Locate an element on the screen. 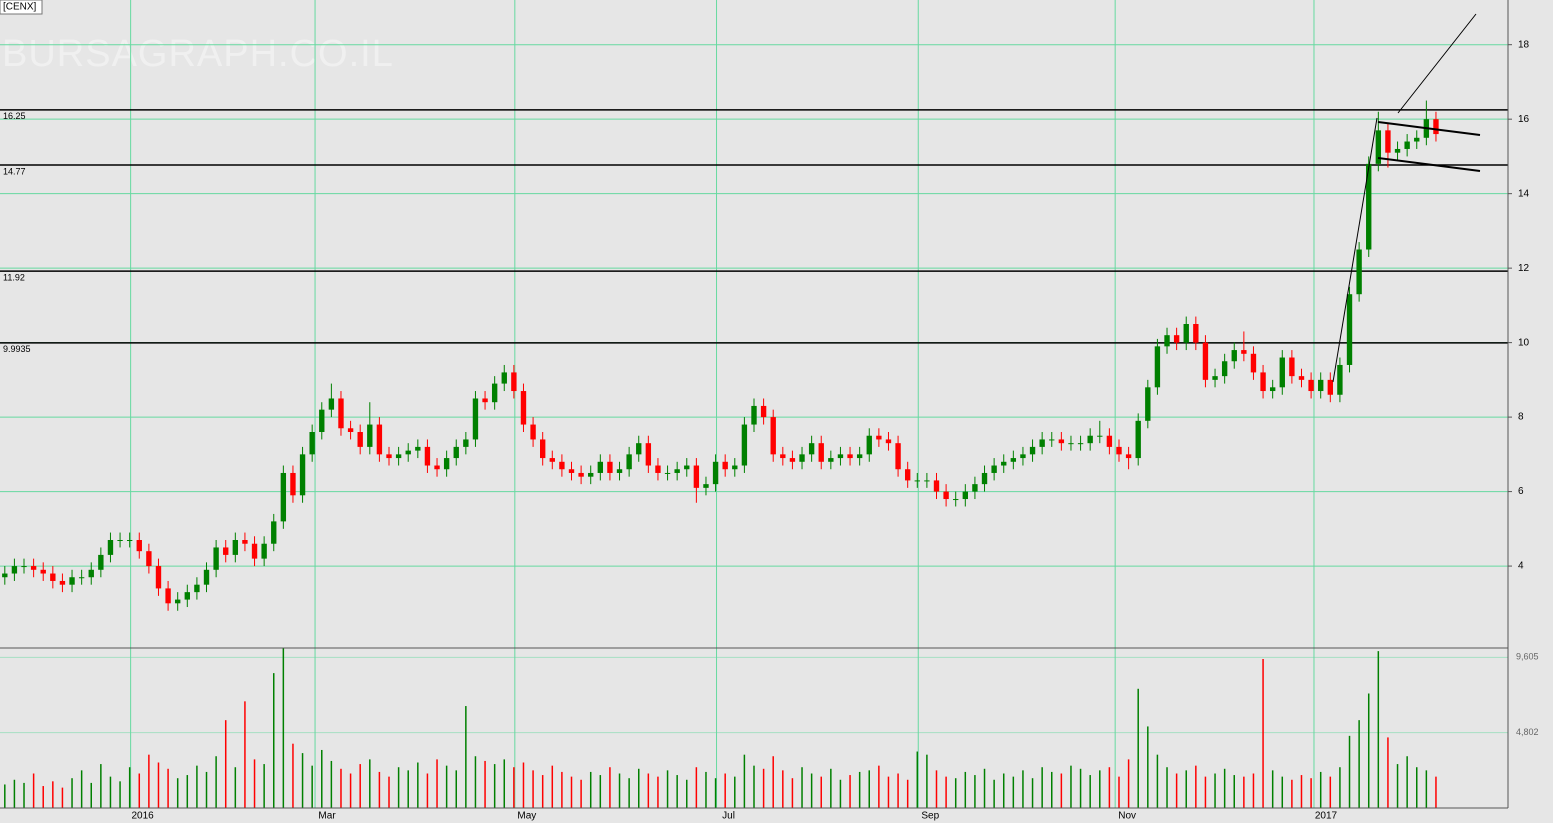 This screenshot has height=823, width=1553. y-tick-label: 16 is located at coordinates (1524, 119).